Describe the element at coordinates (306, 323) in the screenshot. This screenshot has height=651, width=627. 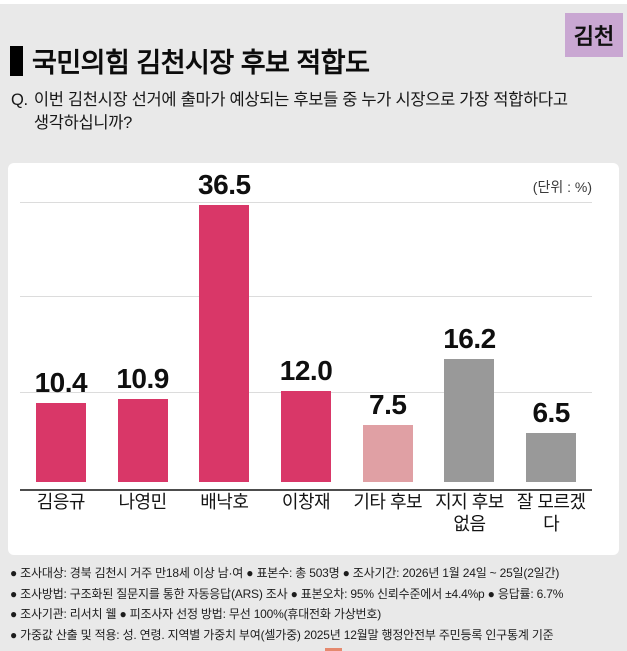
I see `bar-zone: 12.0` at that location.